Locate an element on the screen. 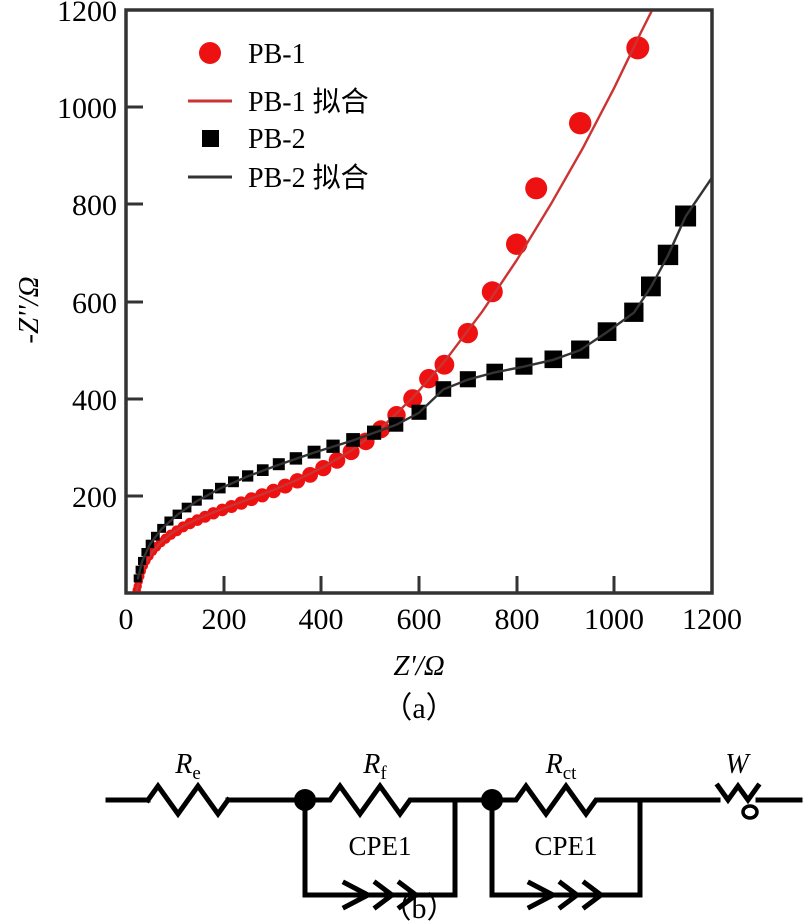 The image size is (804, 924). y-axis-ticks is located at coordinates (134, 301).